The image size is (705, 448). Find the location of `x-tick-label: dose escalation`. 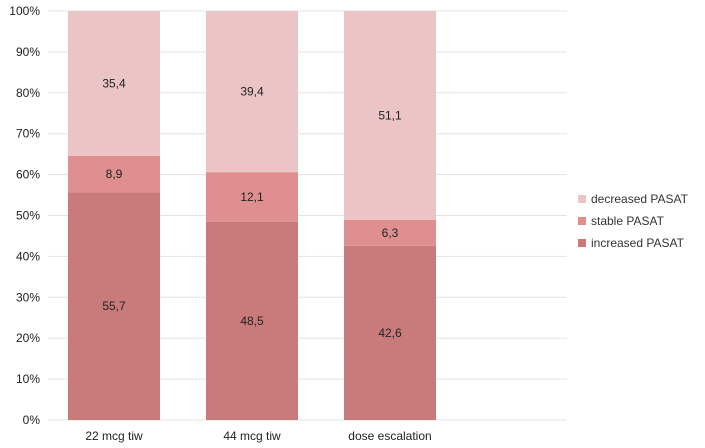

x-tick-label: dose escalation is located at coordinates (389, 436).